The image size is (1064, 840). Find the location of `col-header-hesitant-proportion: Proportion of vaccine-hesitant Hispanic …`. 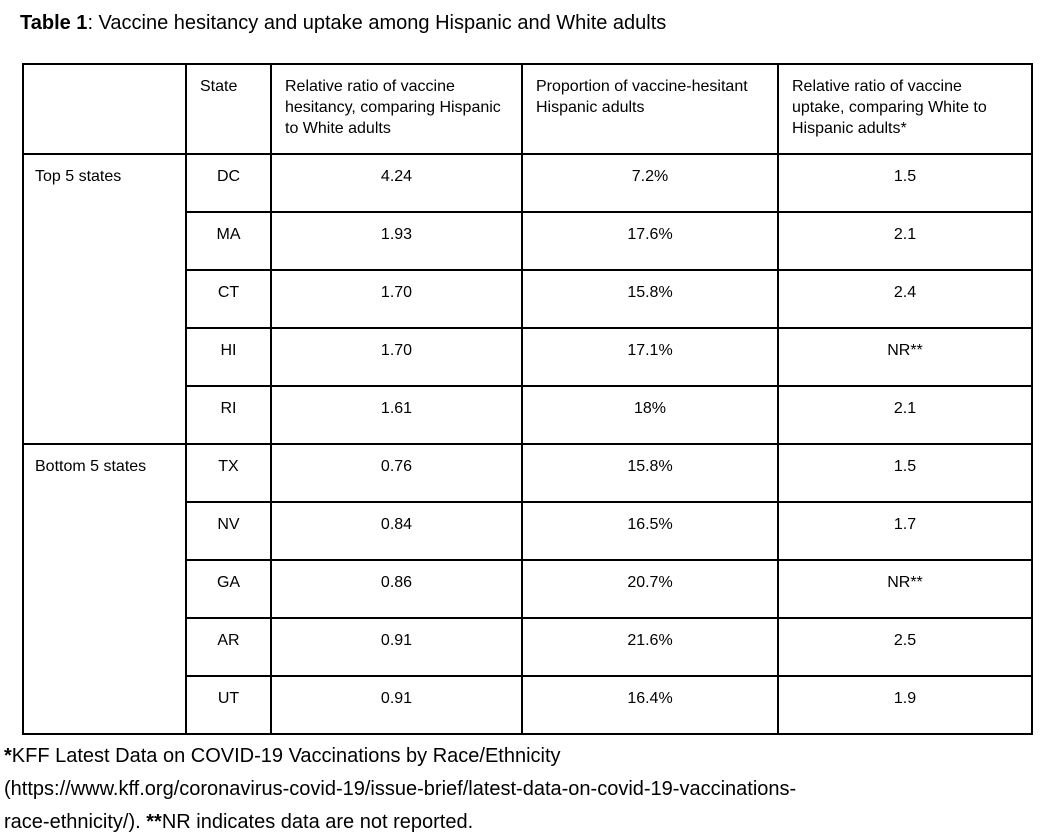

col-header-hesitant-proportion: Proportion of vaccine-hesitant Hispanic … is located at coordinates (650, 109).